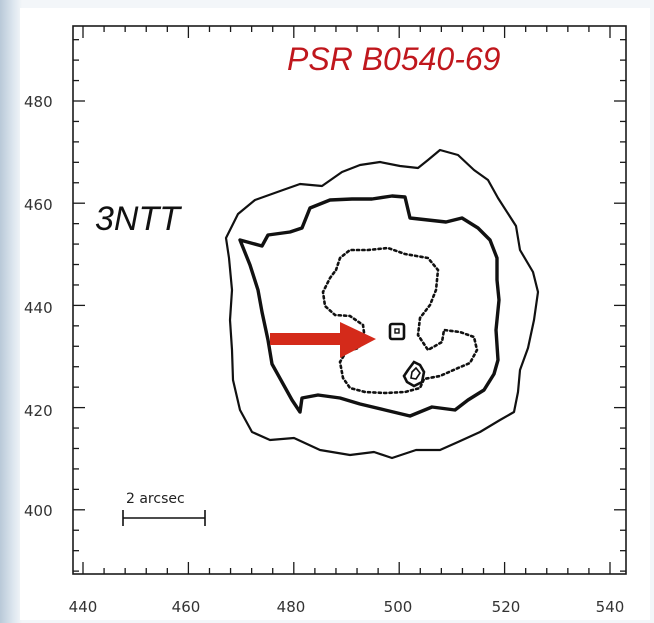 This screenshot has width=654, height=623. What do you see at coordinates (414, 374) in the screenshot?
I see `southern-knot` at bounding box center [414, 374].